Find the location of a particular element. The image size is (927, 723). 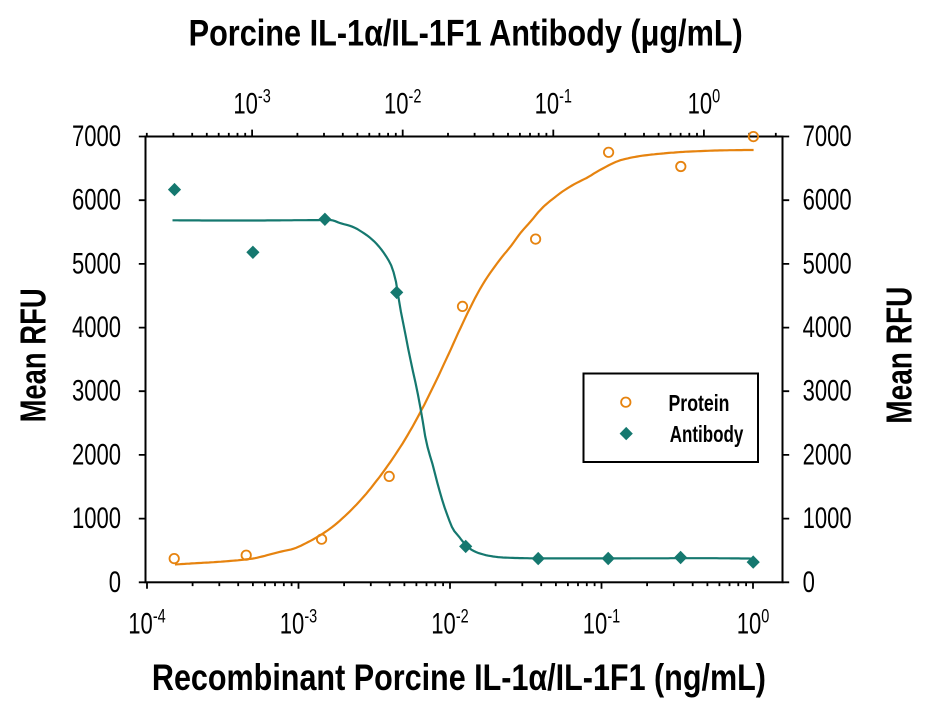

svg-text: Antibody is located at coordinates (707, 435).